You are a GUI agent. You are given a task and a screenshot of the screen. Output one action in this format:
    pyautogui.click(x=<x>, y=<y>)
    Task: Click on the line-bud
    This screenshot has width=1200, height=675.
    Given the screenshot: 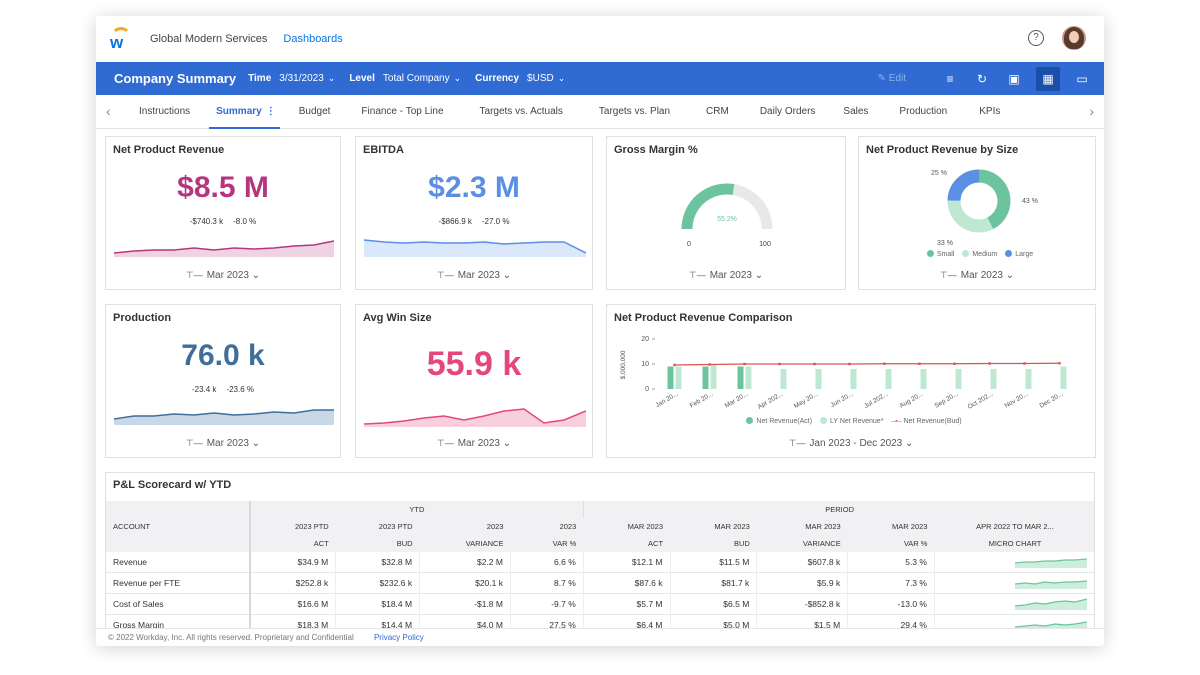 What is the action you would take?
    pyautogui.click(x=867, y=364)
    